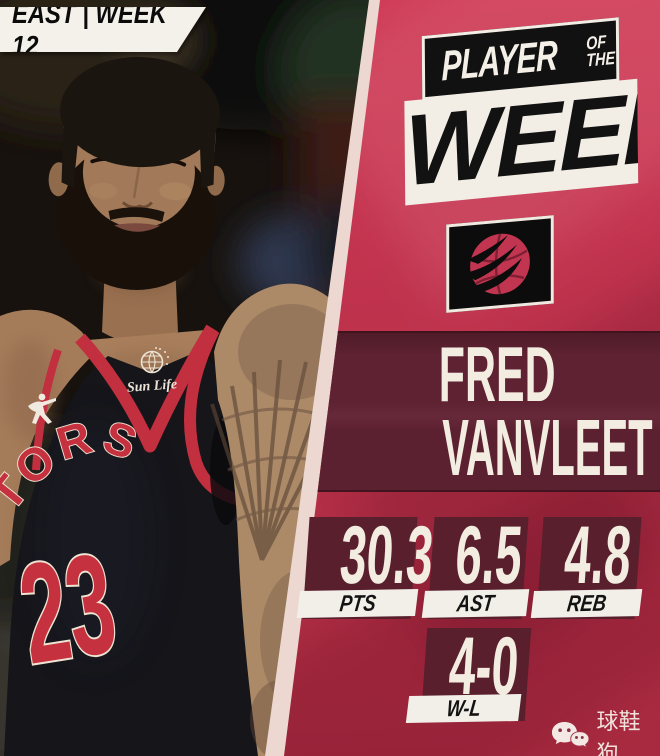 The image size is (660, 756). What do you see at coordinates (601, 59) in the screenshot?
I see `award-word-the: THE` at bounding box center [601, 59].